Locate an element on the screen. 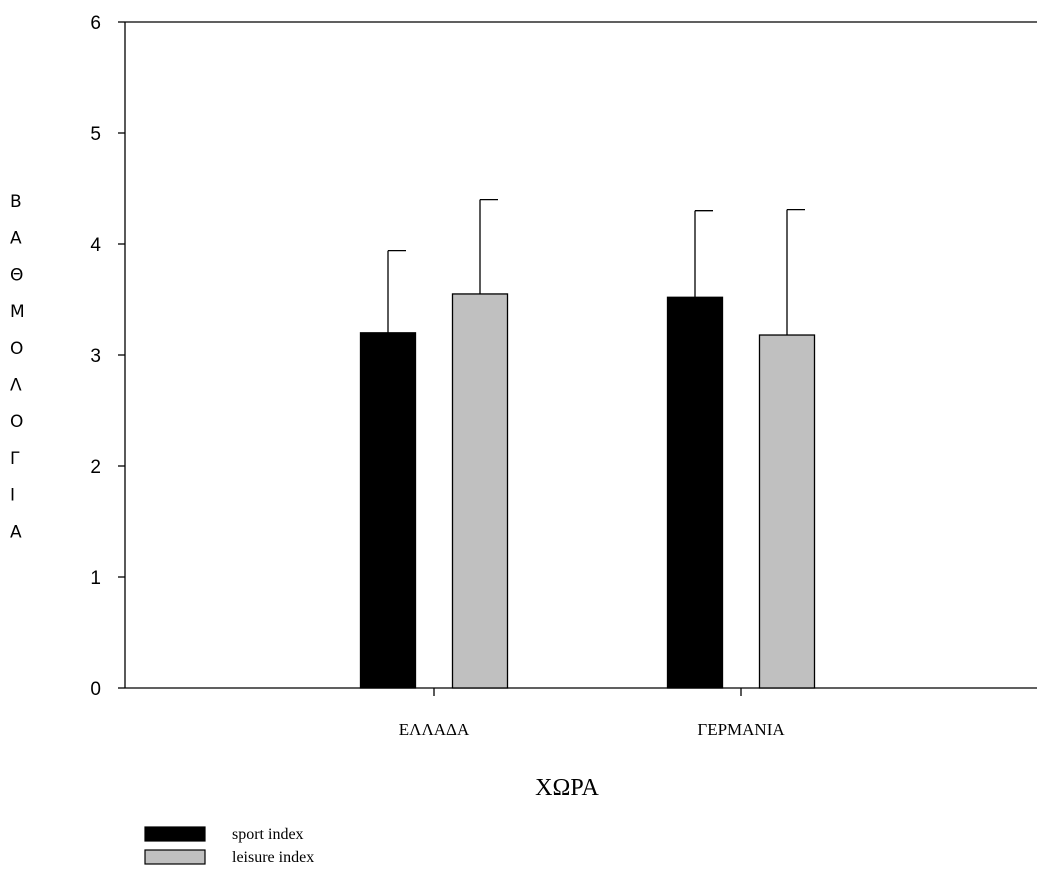  y-tick-label: 6 is located at coordinates (95, 23).